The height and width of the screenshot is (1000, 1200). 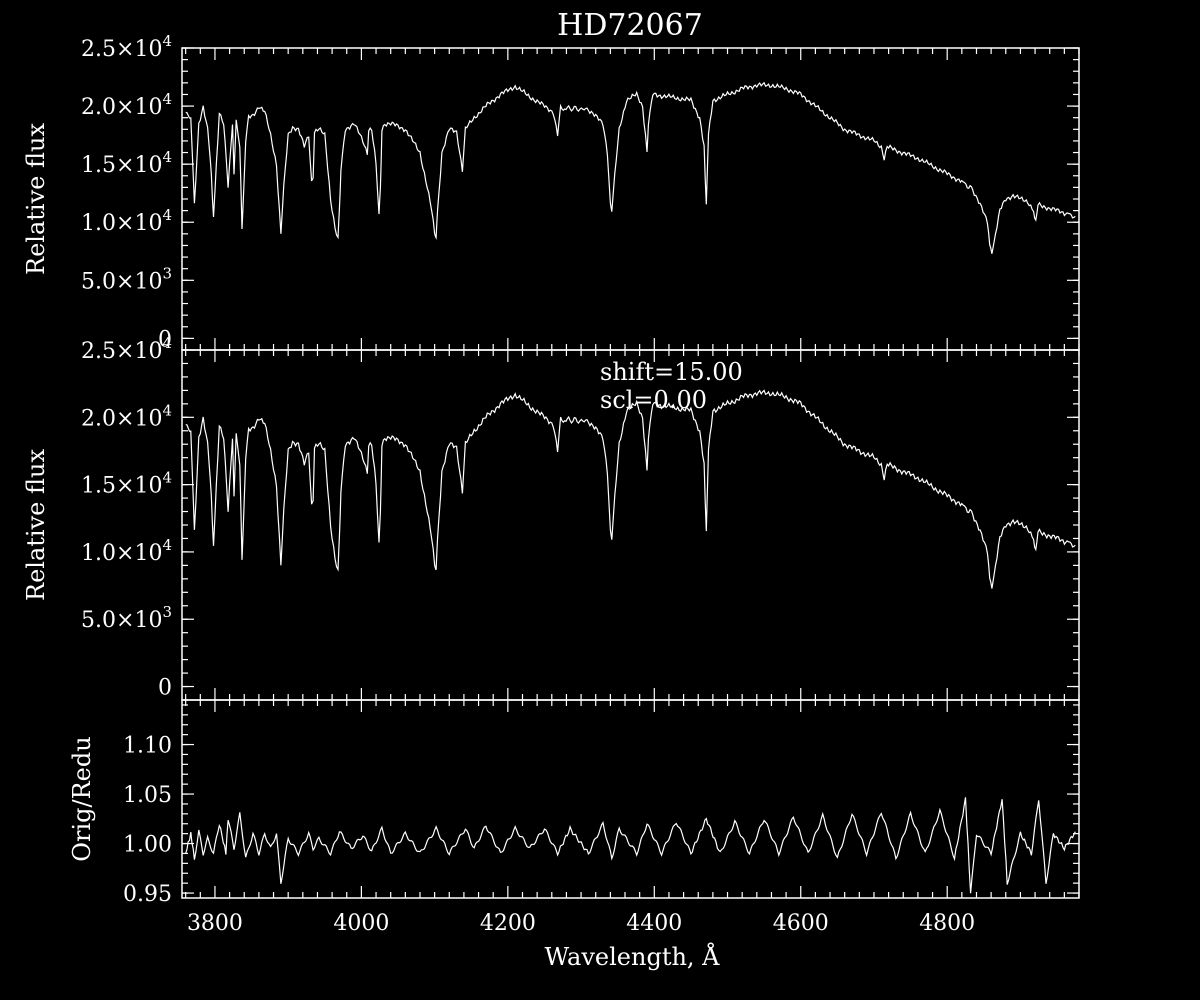 What do you see at coordinates (147, 894) in the screenshot?
I see `y-tick-label: 0.95` at bounding box center [147, 894].